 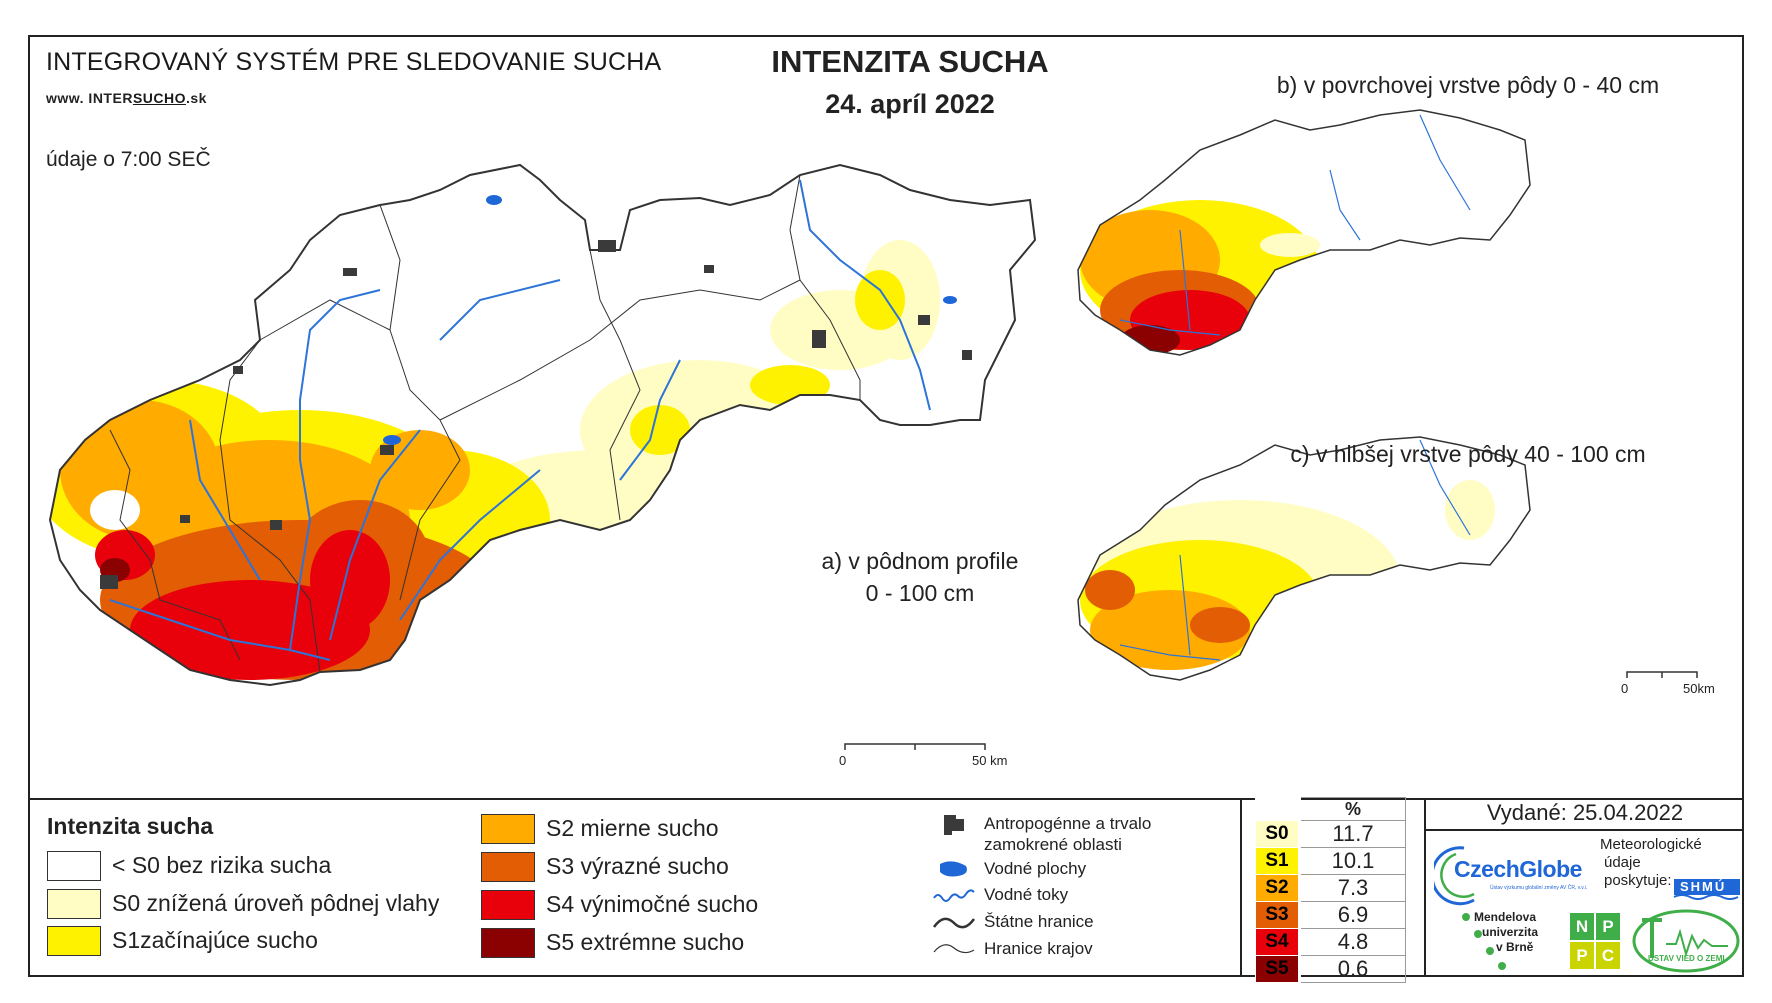 I want to click on data-time-note: údaje o 7:00 SEČ, so click(x=128, y=159).